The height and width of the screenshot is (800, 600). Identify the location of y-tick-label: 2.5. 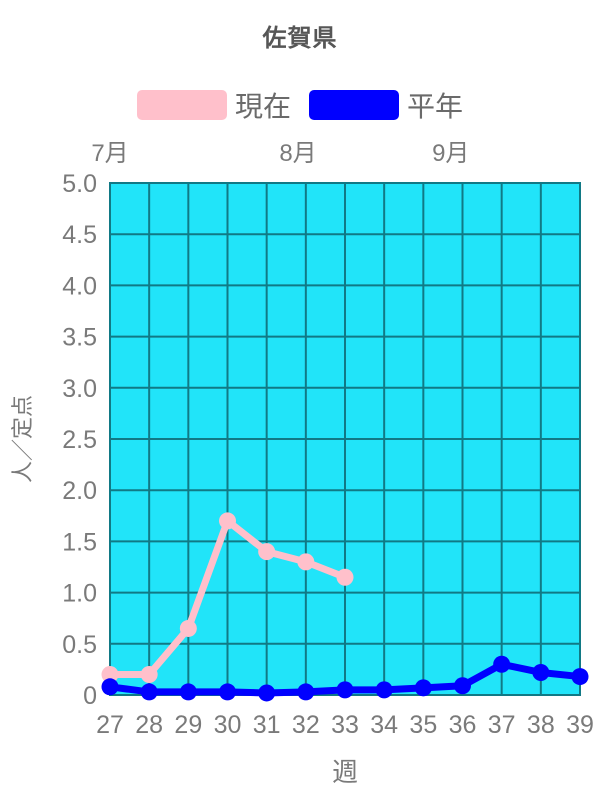
(79, 440).